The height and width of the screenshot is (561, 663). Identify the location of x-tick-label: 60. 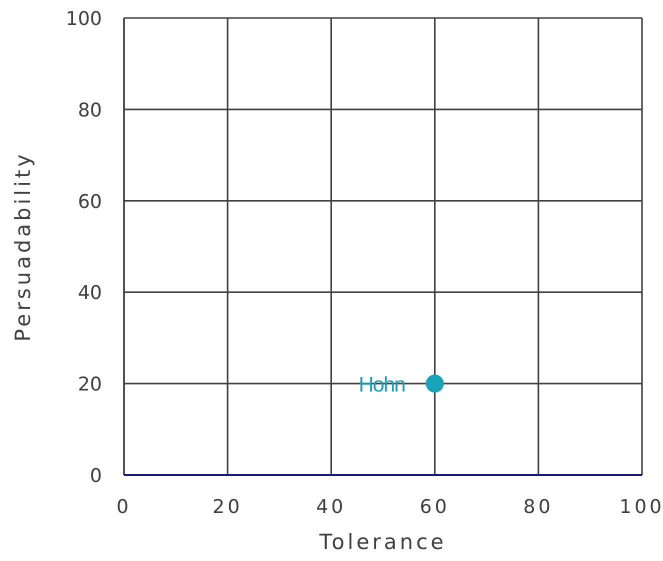
(435, 507).